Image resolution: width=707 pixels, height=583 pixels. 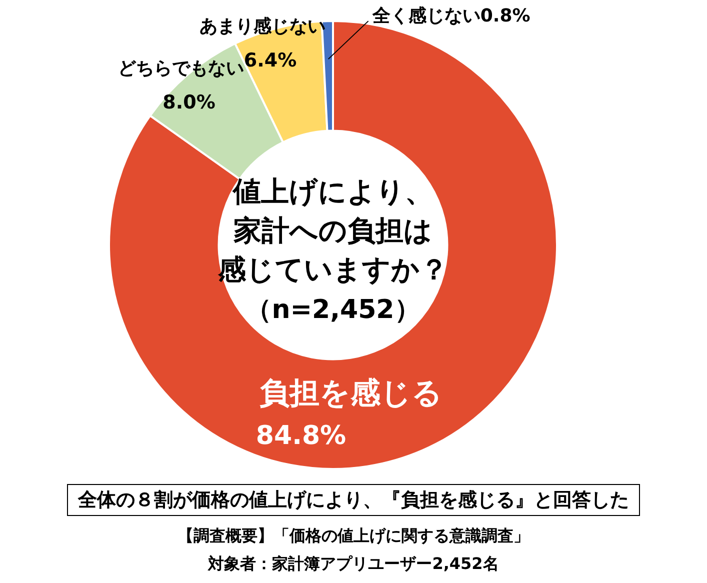 I want to click on data-label: 8.0%, so click(x=189, y=102).